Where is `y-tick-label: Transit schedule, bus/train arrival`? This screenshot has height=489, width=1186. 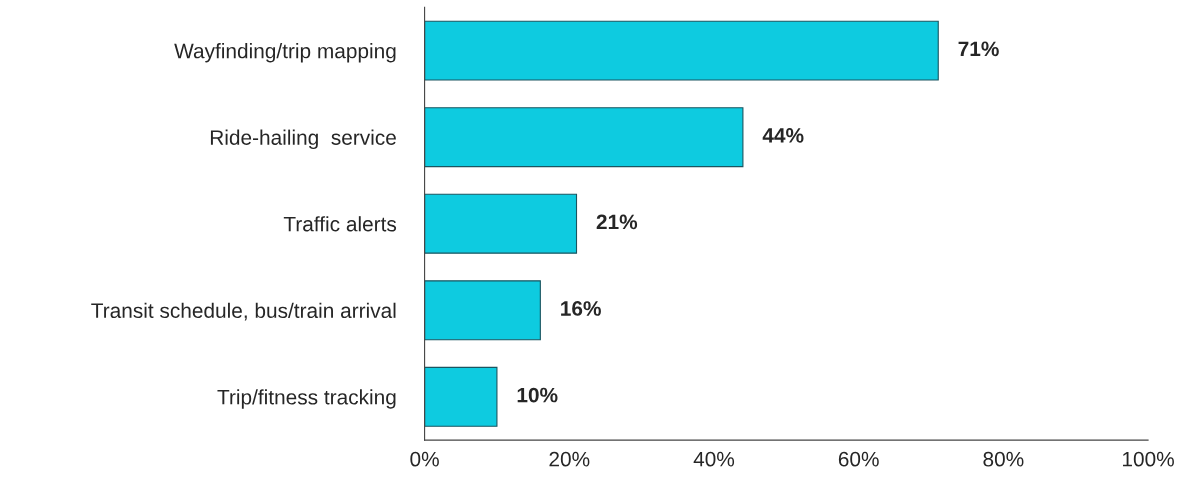
y-tick-label: Transit schedule, bus/train arrival is located at coordinates (243, 311).